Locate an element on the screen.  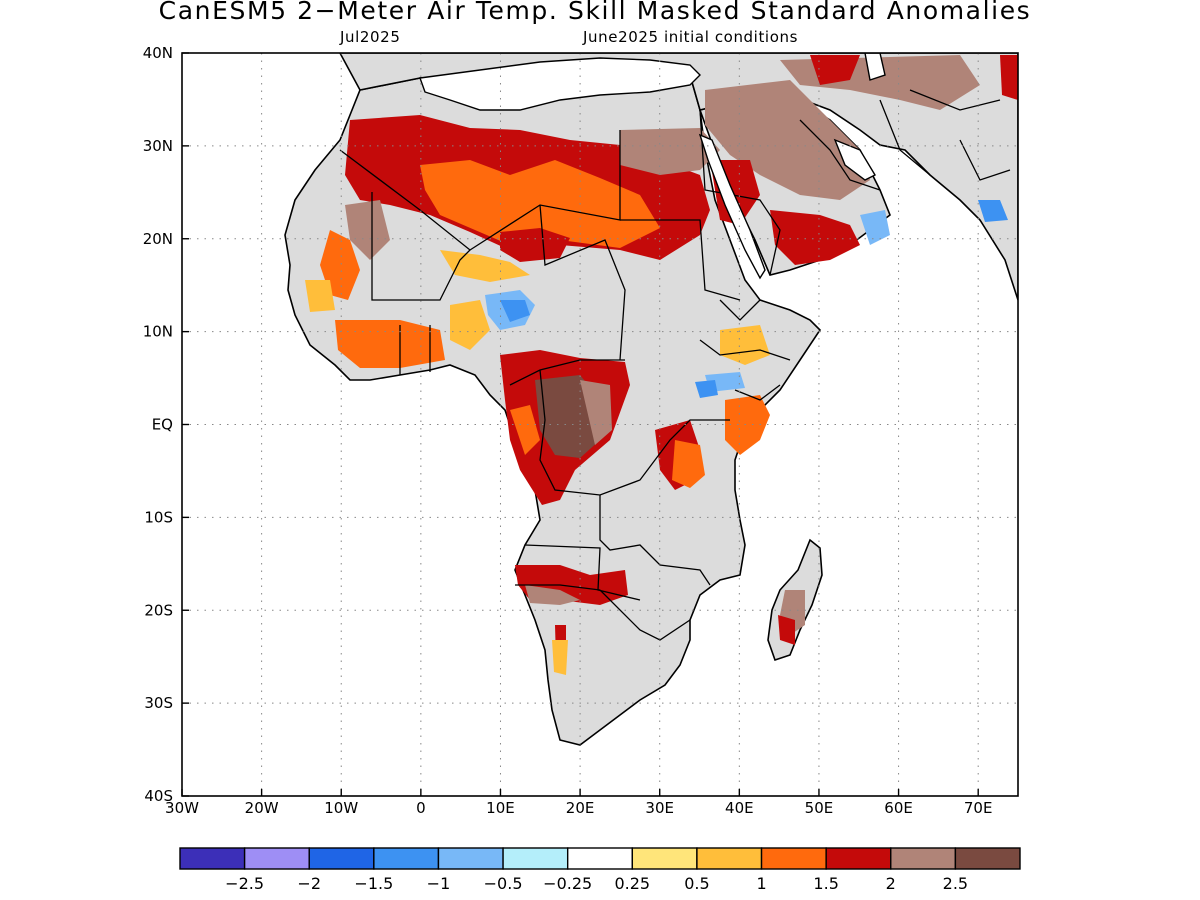
mediterranean-sea is located at coordinates (560, 84).